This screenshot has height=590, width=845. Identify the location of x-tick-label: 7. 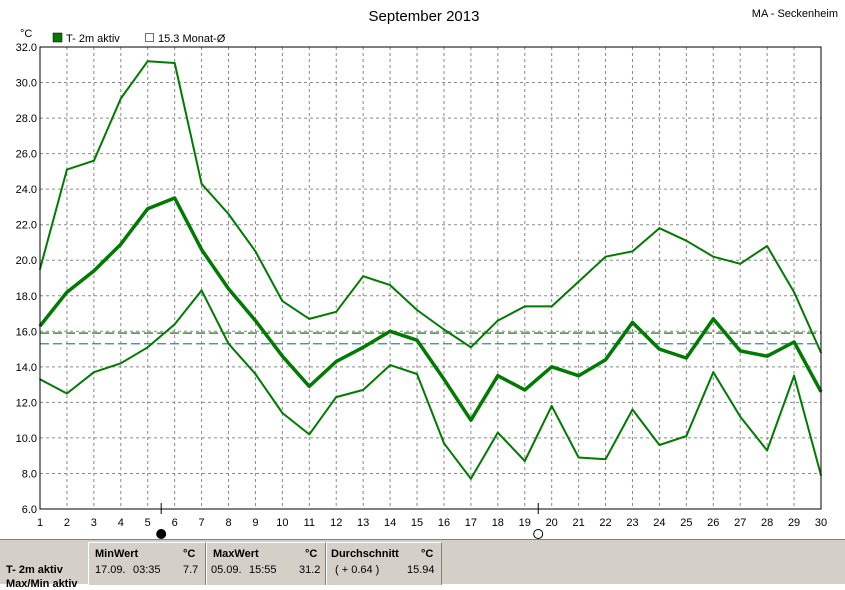
(202, 523).